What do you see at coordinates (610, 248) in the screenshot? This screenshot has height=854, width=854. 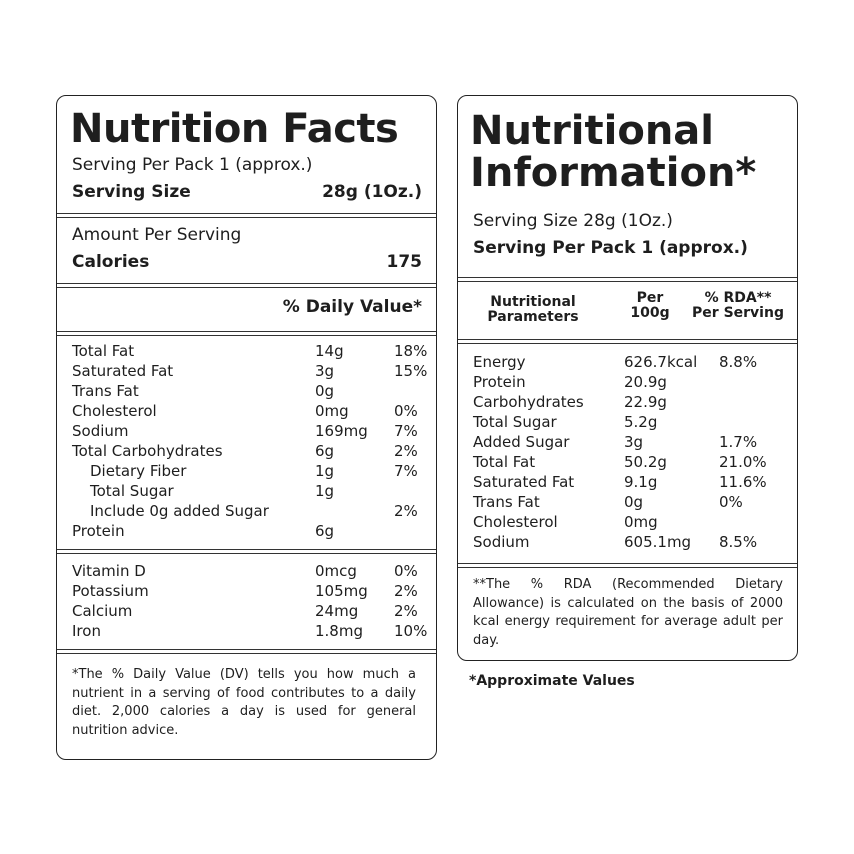 I see `serving-per-pack: Serving Per Pack 1 (approx.)` at bounding box center [610, 248].